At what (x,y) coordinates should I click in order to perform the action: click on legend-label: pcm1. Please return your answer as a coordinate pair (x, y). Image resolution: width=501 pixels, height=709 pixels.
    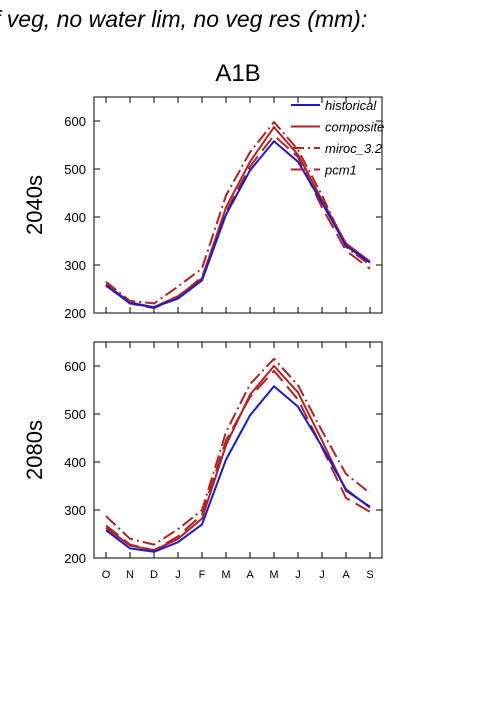
    Looking at the image, I should click on (340, 170).